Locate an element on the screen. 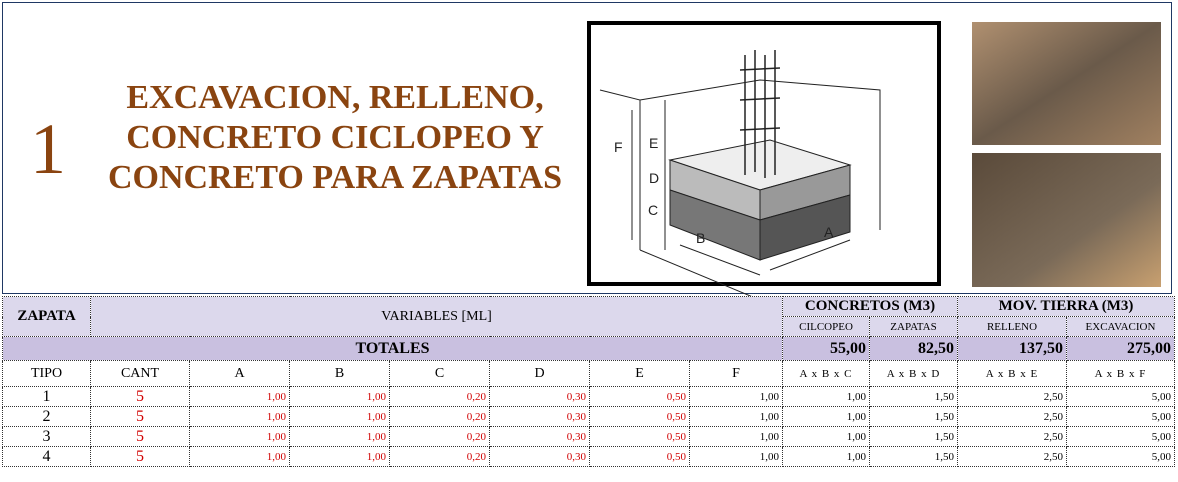 Image resolution: width=1178 pixels, height=482 pixels. table-cell: 137,50 is located at coordinates (1012, 348).